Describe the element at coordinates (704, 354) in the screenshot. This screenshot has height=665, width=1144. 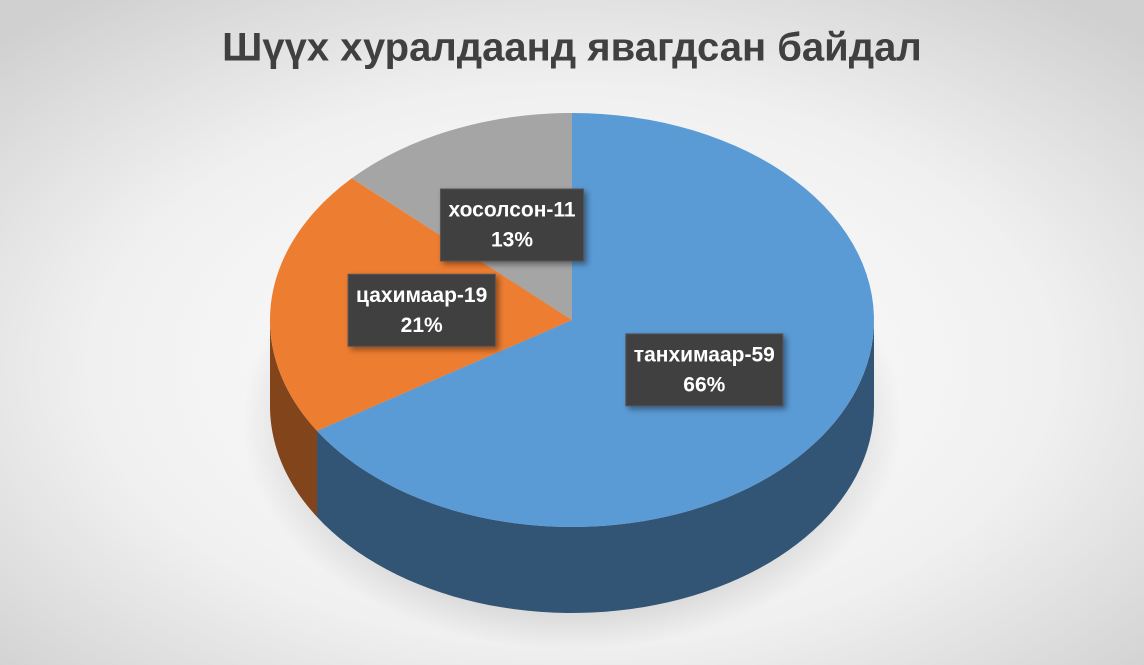
I see `data-label: танхимаар-59` at that location.